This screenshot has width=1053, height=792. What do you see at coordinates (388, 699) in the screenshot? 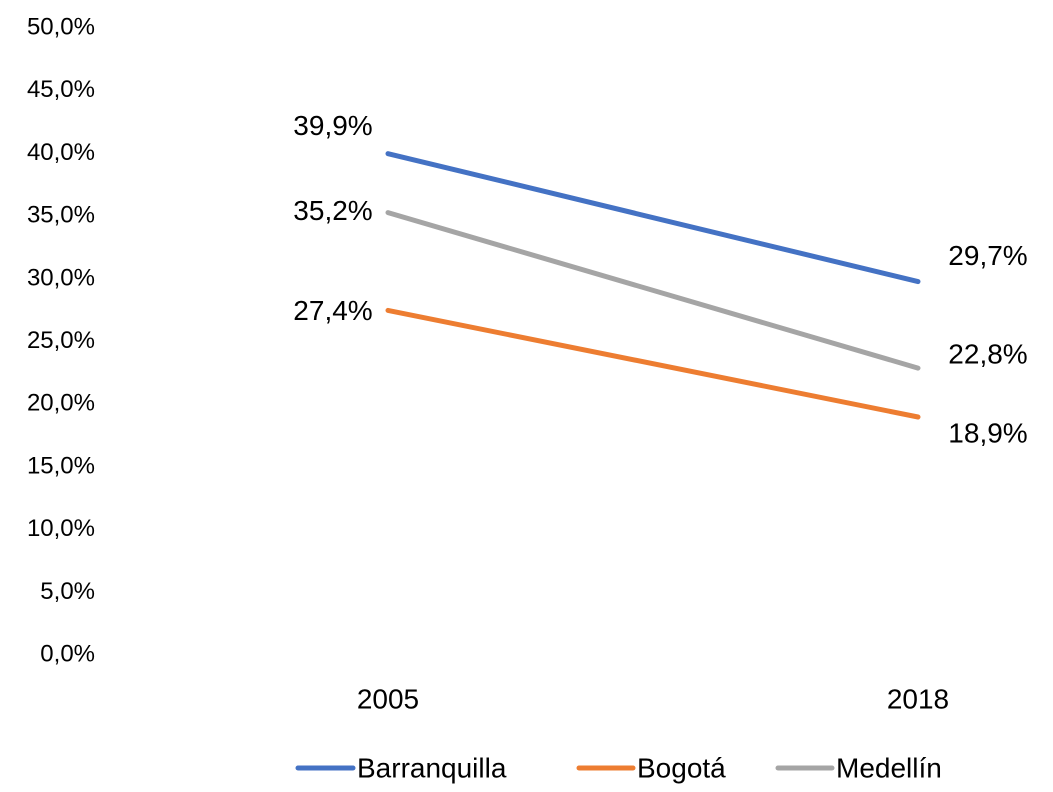
I see `x-tick-label: 2005` at bounding box center [388, 699].